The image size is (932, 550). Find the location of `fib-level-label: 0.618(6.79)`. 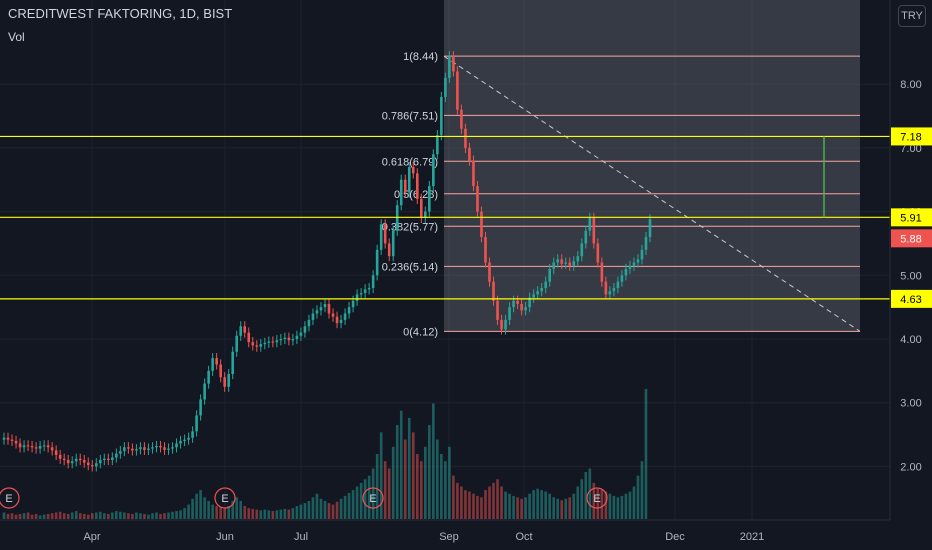

fib-level-label: 0.618(6.79) is located at coordinates (410, 162).